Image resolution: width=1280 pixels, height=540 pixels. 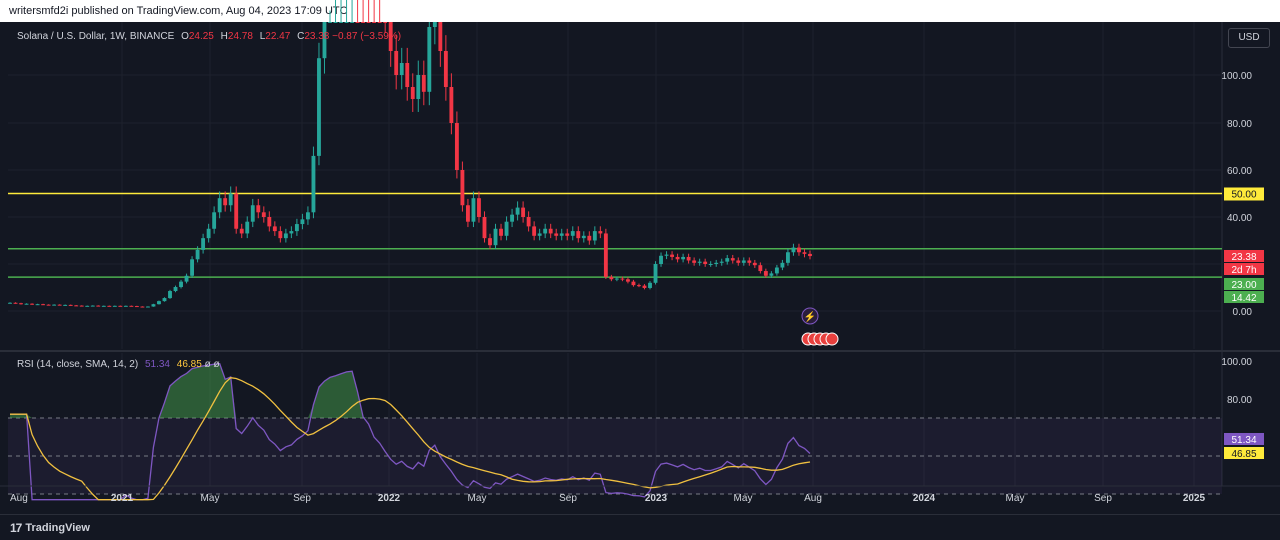 I want to click on lightning-icon, so click(x=810, y=316).